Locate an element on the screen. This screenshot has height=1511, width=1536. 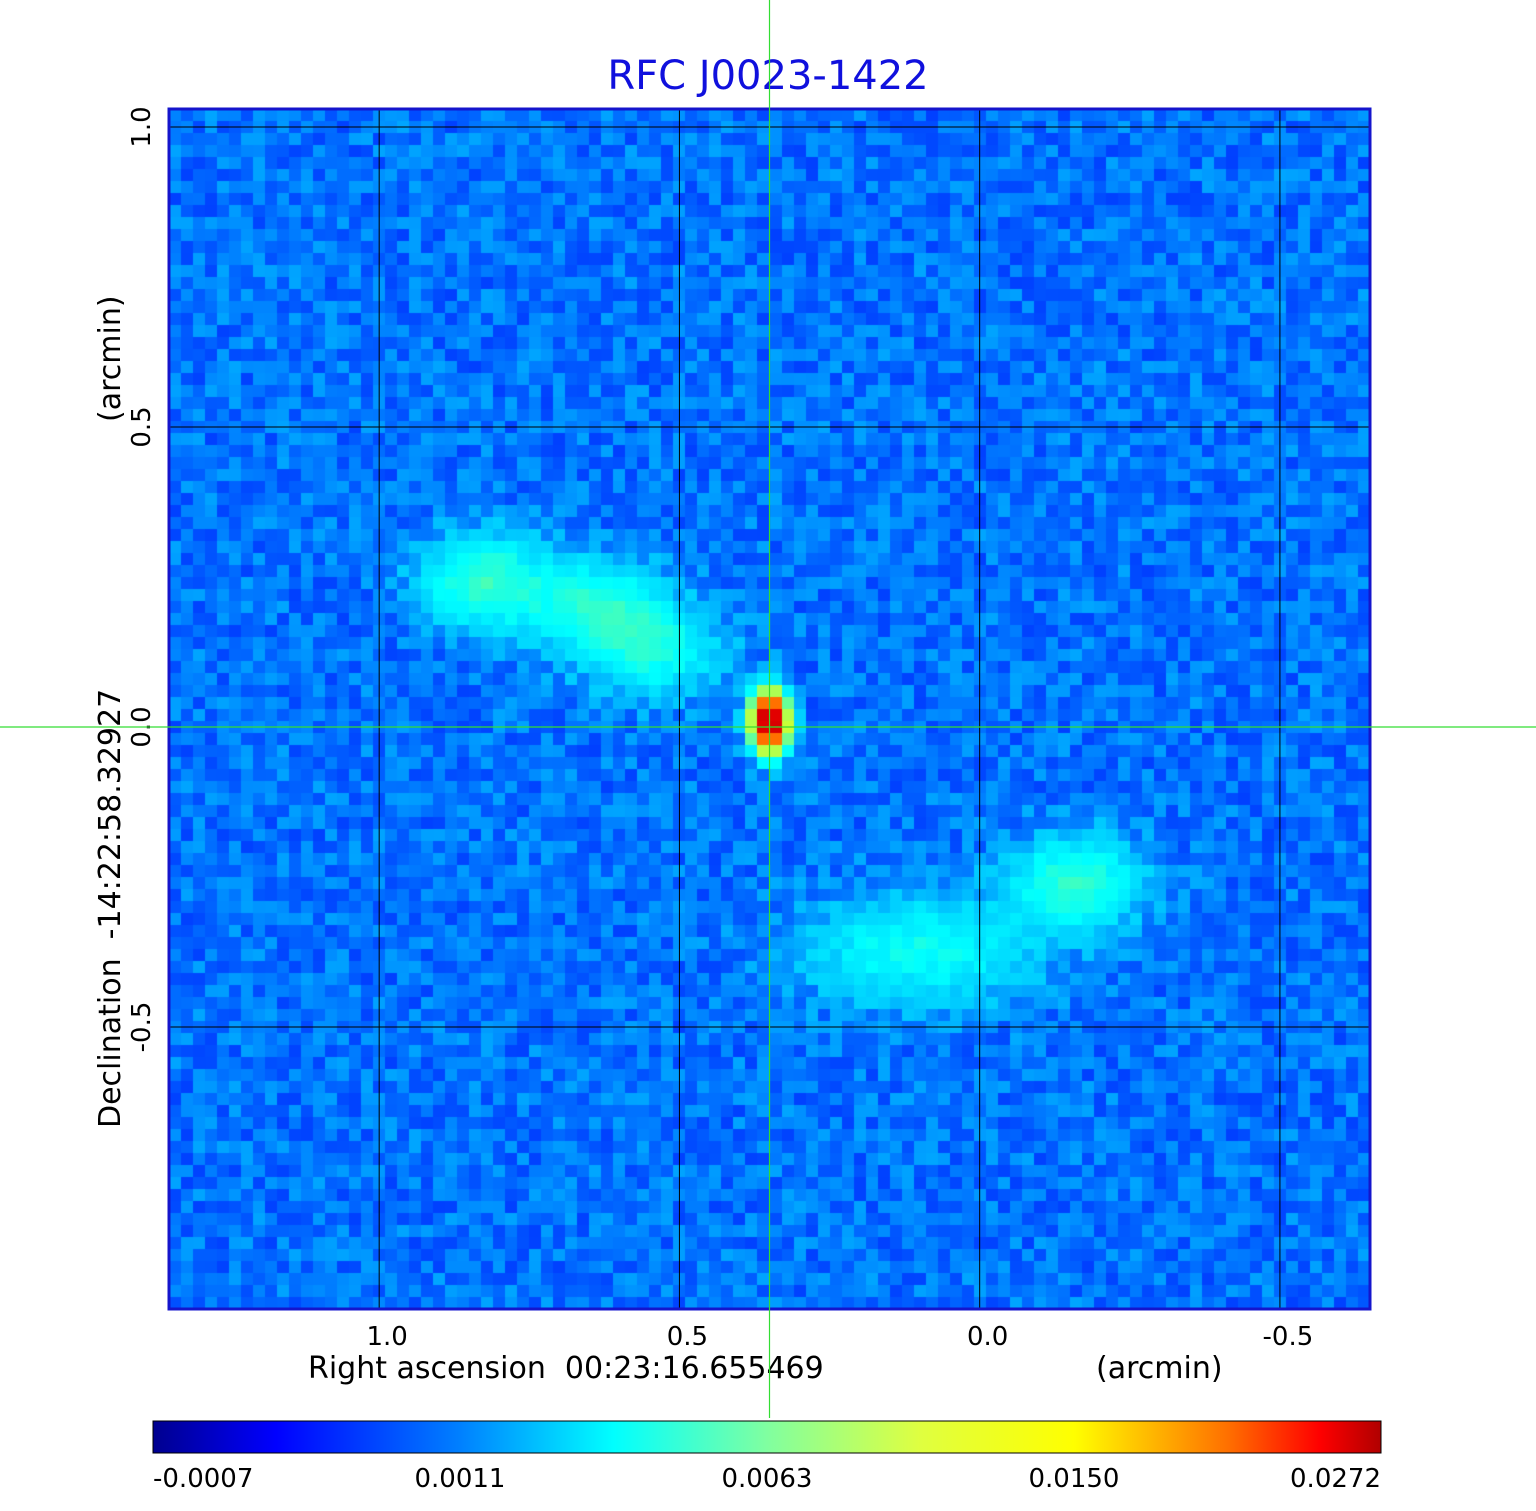
colorbar-tick-label: 0.0150 is located at coordinates (1074, 1479).